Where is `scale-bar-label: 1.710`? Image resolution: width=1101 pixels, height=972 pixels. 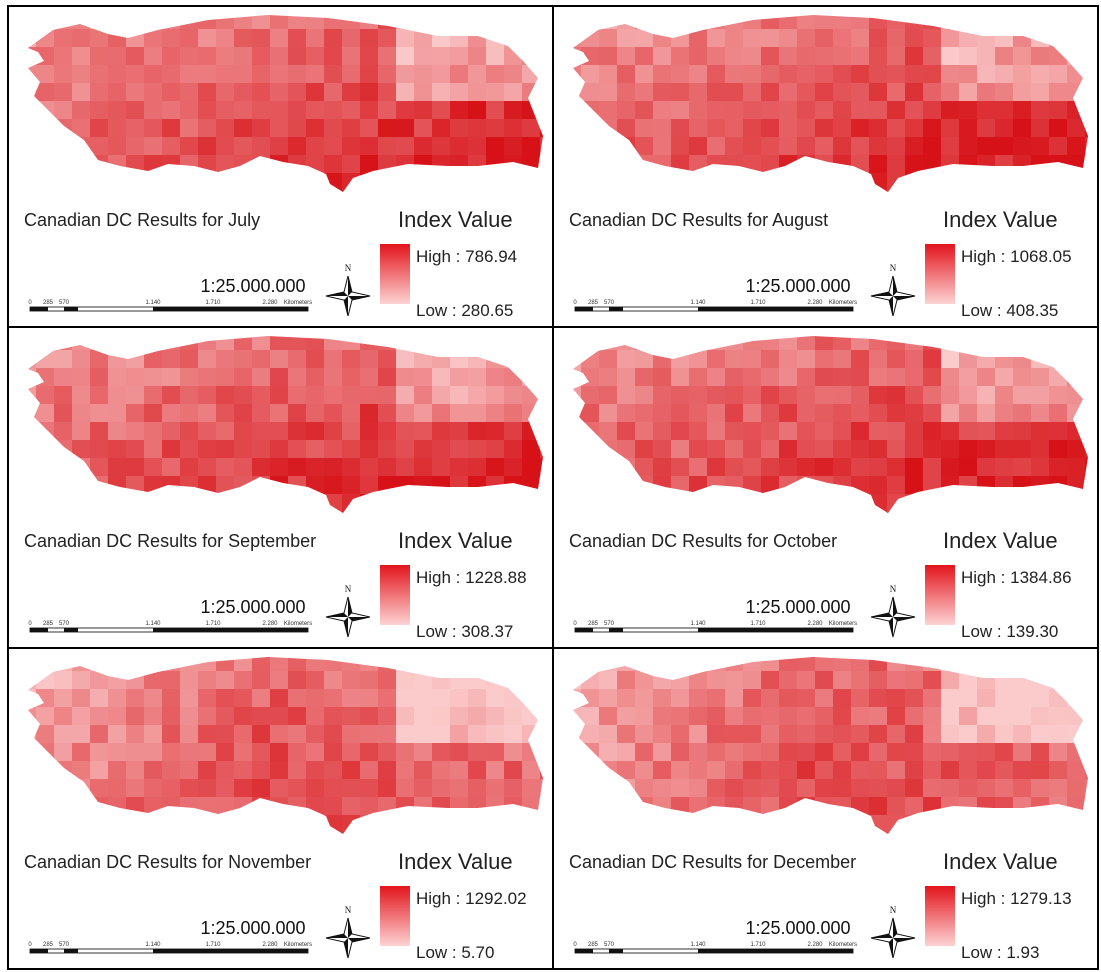 scale-bar-label: 1.710 is located at coordinates (758, 624).